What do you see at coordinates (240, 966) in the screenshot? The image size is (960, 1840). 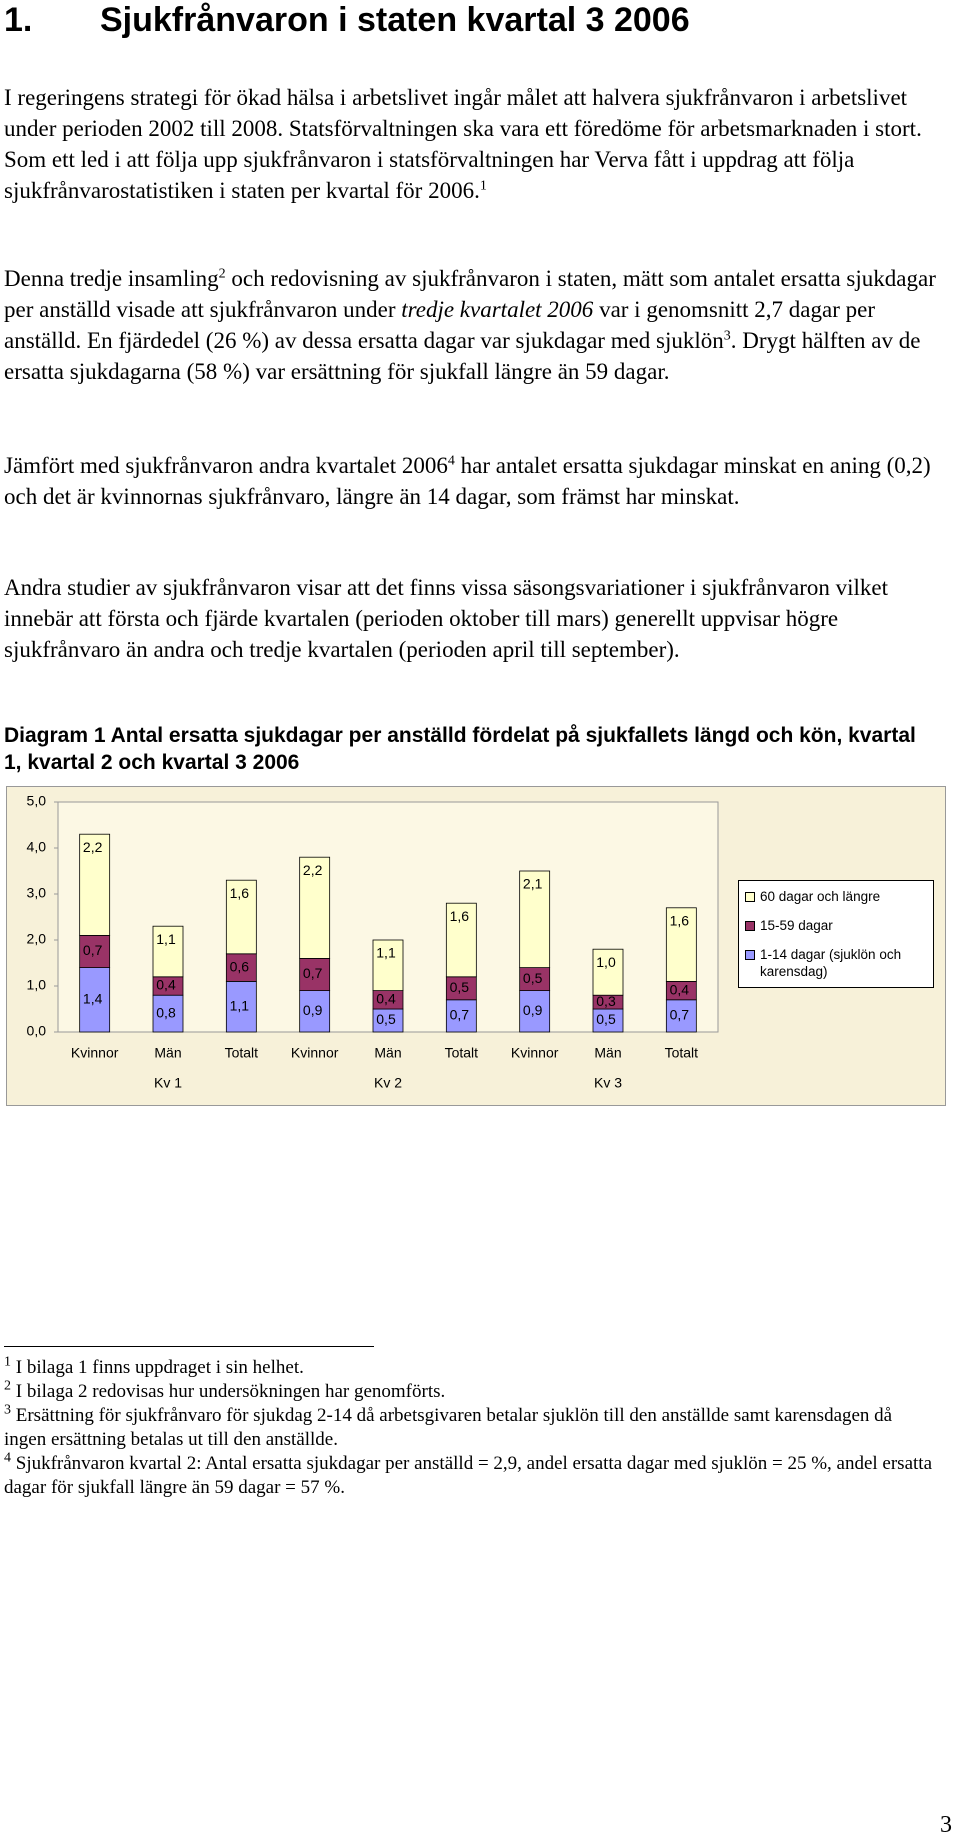 I see `value-label: 0,6` at bounding box center [240, 966].